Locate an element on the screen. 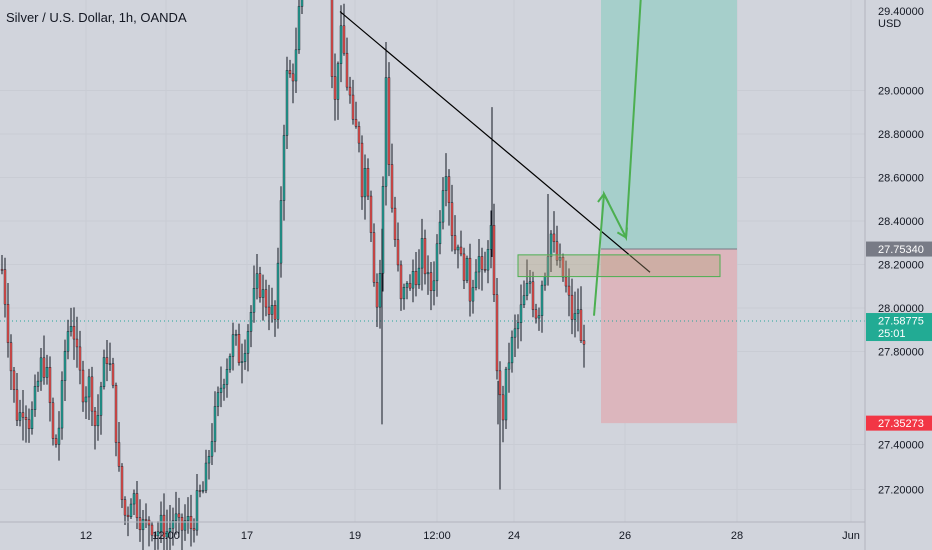 The width and height of the screenshot is (932, 550). loss-zone is located at coordinates (669, 336).